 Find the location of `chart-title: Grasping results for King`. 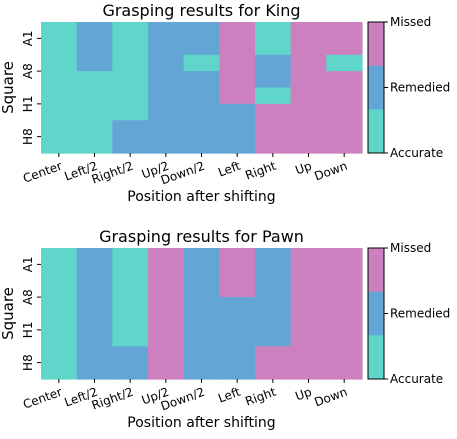

chart-title: Grasping results for King is located at coordinates (201, 10).